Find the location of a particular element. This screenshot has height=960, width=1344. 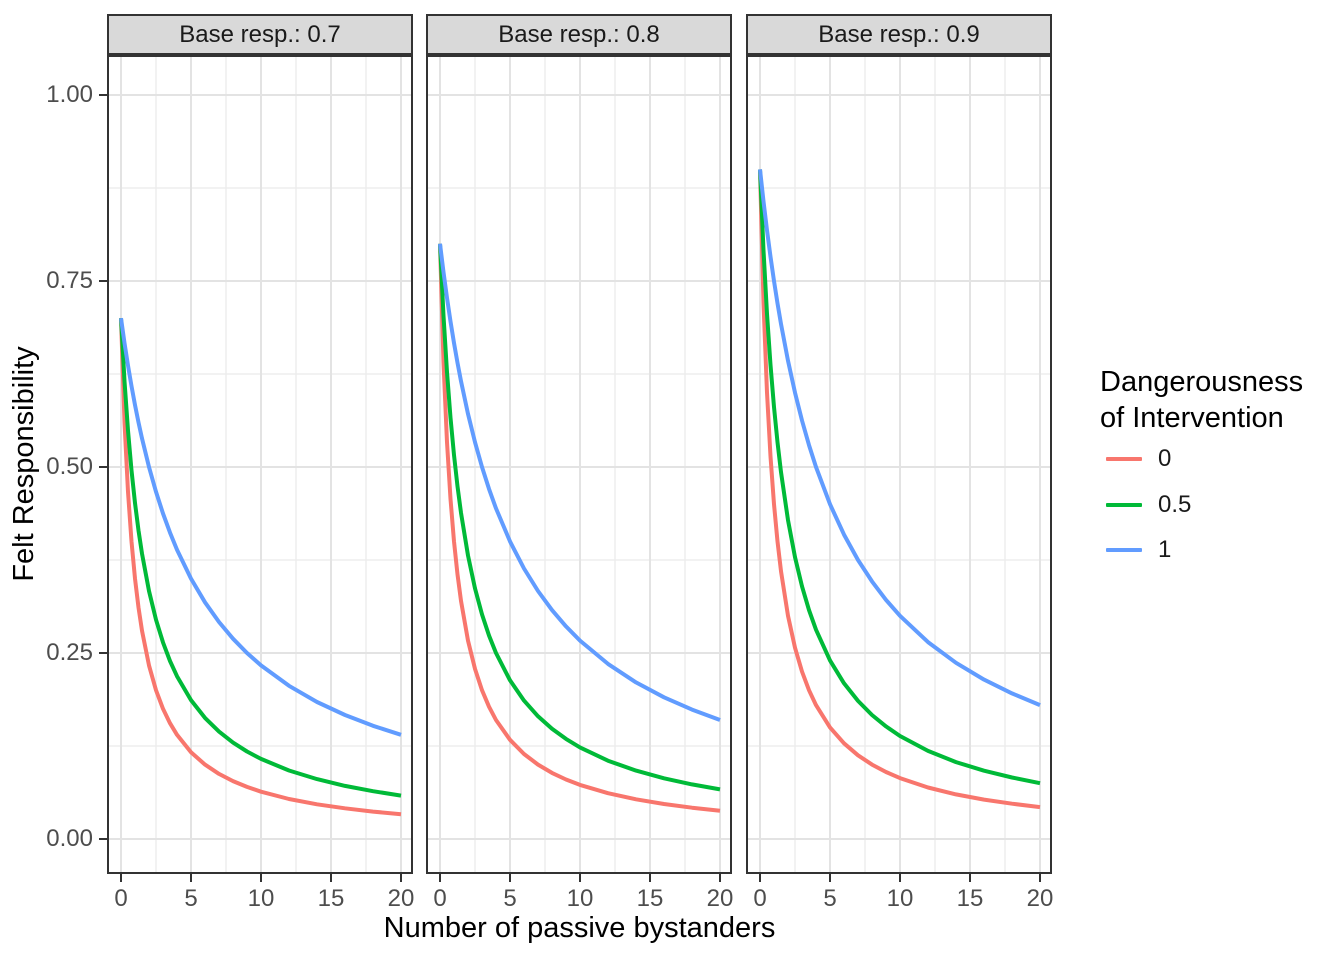

y-tick-label: 0.25 is located at coordinates (69, 652).